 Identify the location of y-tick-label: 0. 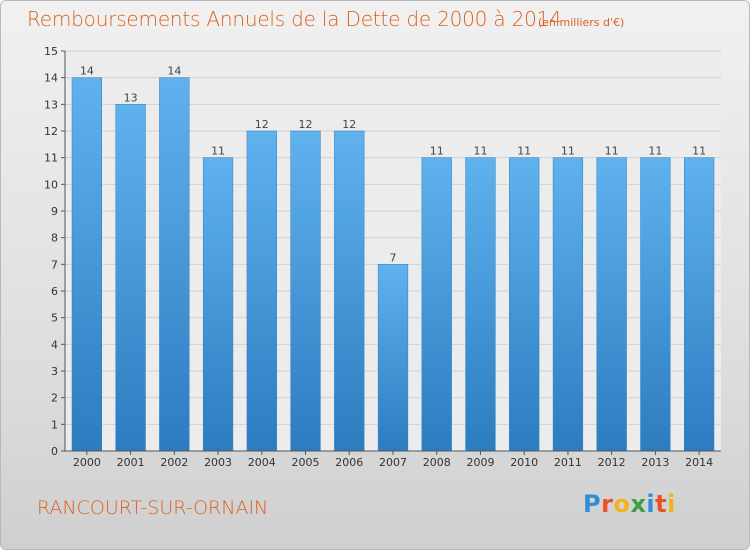
(54, 451).